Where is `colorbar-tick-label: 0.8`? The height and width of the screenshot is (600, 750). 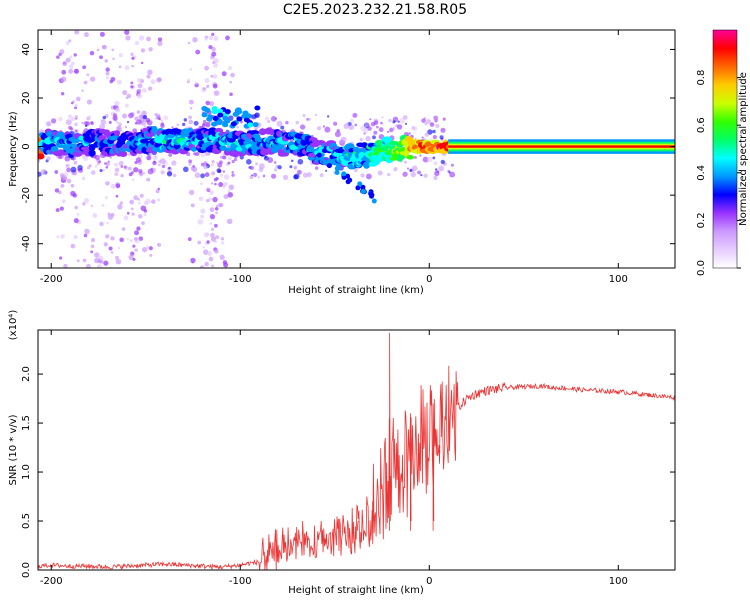 colorbar-tick-label: 0.8 is located at coordinates (701, 78).